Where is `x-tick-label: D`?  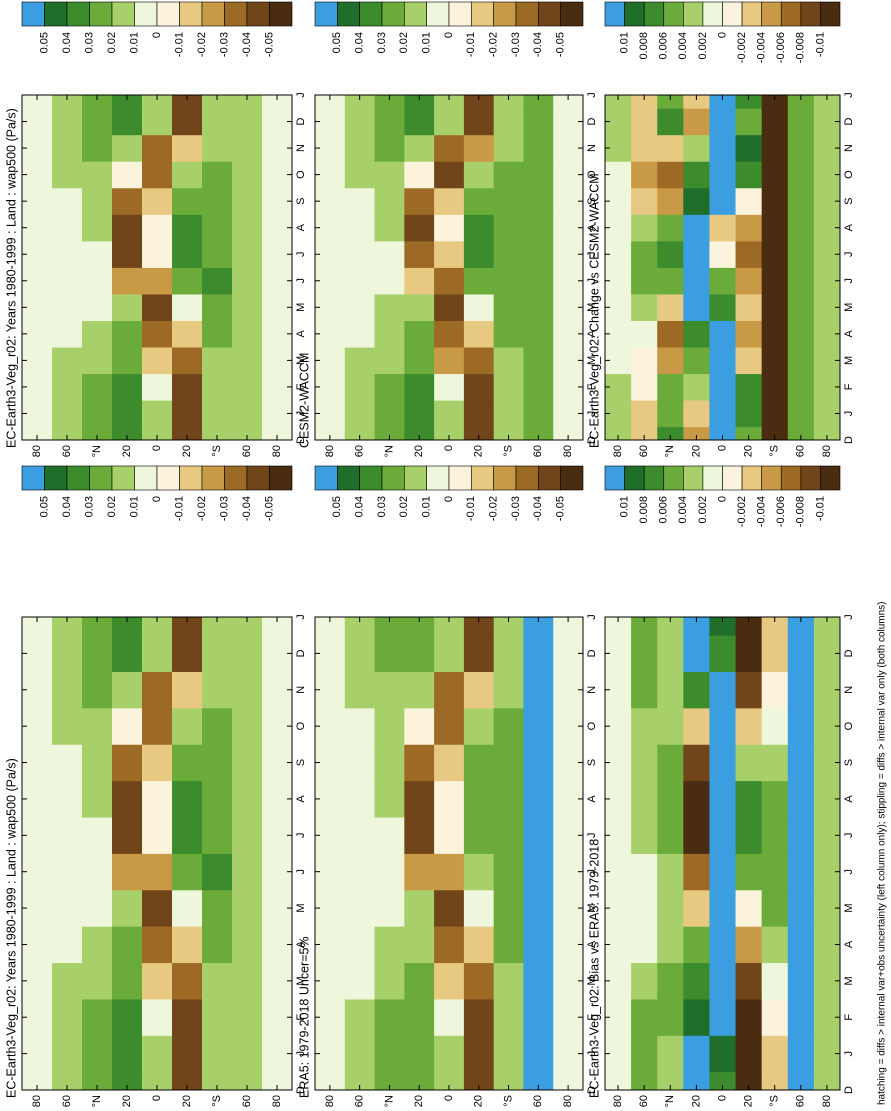
x-tick-label: D is located at coordinates (592, 122).